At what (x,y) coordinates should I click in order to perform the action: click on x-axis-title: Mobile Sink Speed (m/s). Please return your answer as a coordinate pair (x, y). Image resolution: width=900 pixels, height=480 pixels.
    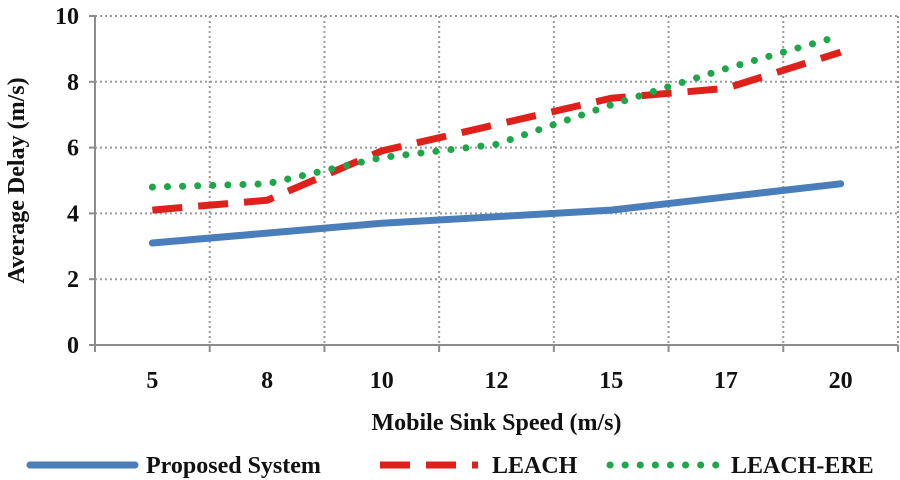
    Looking at the image, I should click on (496, 423).